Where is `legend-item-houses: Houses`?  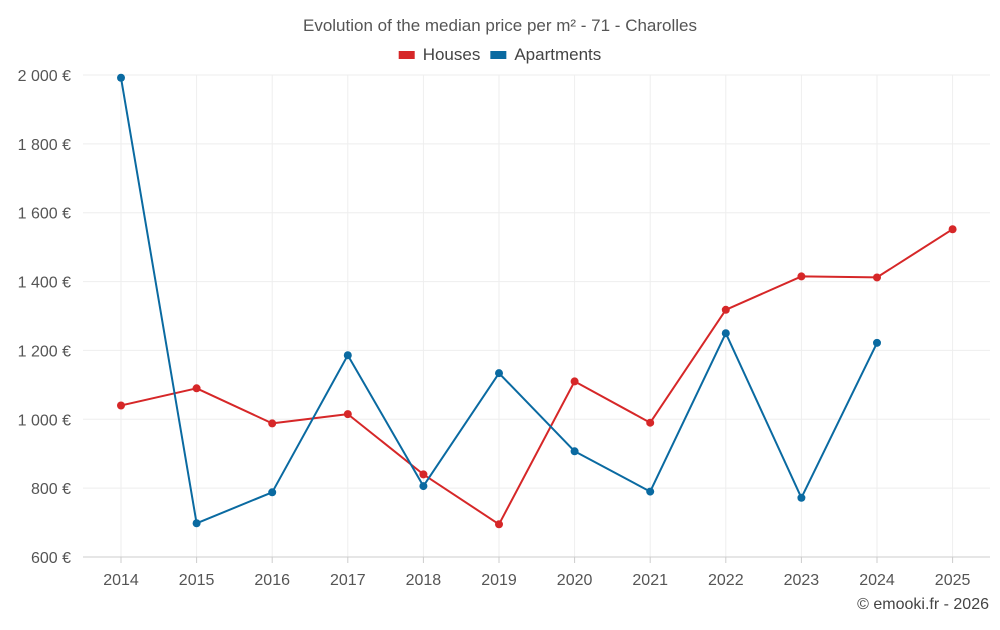
legend-item-houses: Houses is located at coordinates (439, 54).